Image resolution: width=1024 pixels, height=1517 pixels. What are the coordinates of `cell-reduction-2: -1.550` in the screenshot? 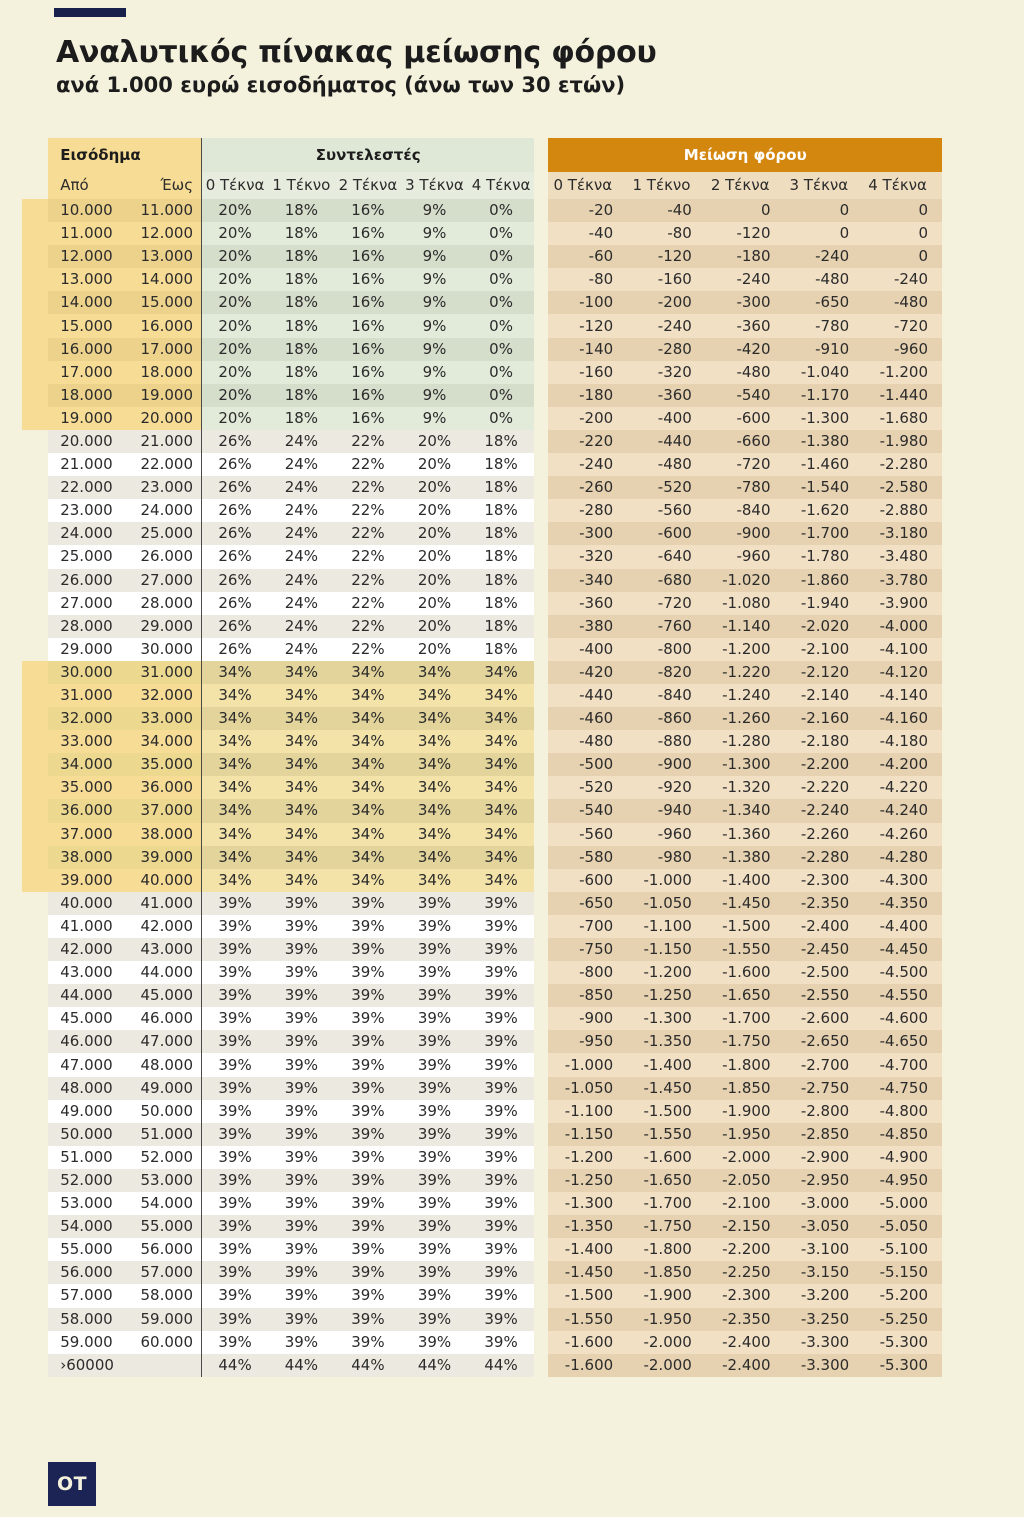 It's located at (745, 950).